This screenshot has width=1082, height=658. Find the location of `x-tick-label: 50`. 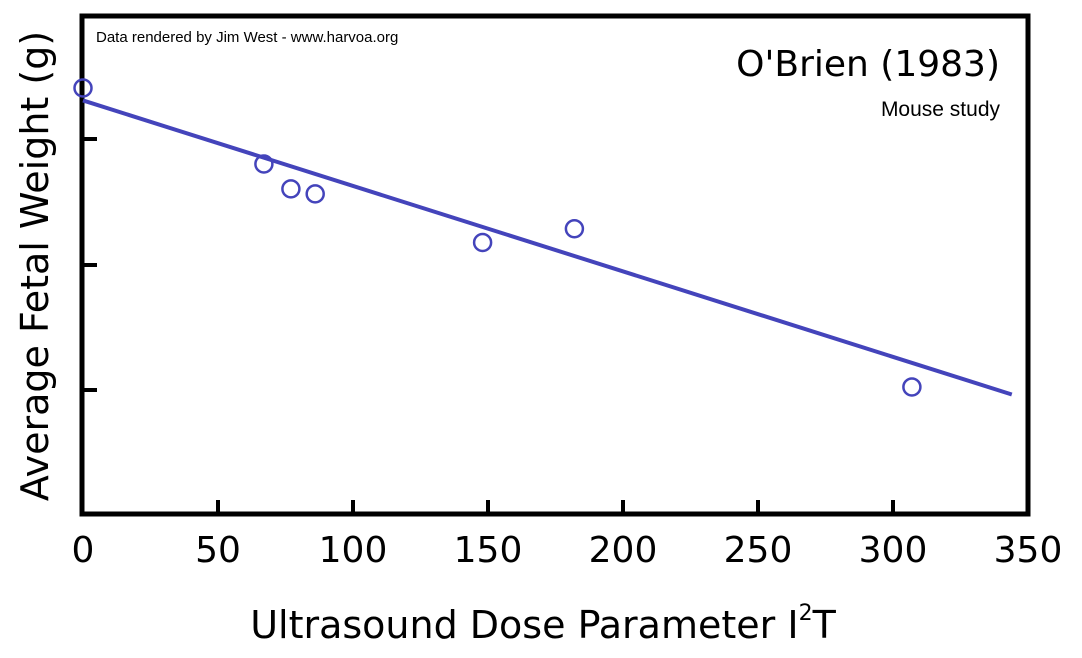

x-tick-label: 50 is located at coordinates (218, 550).